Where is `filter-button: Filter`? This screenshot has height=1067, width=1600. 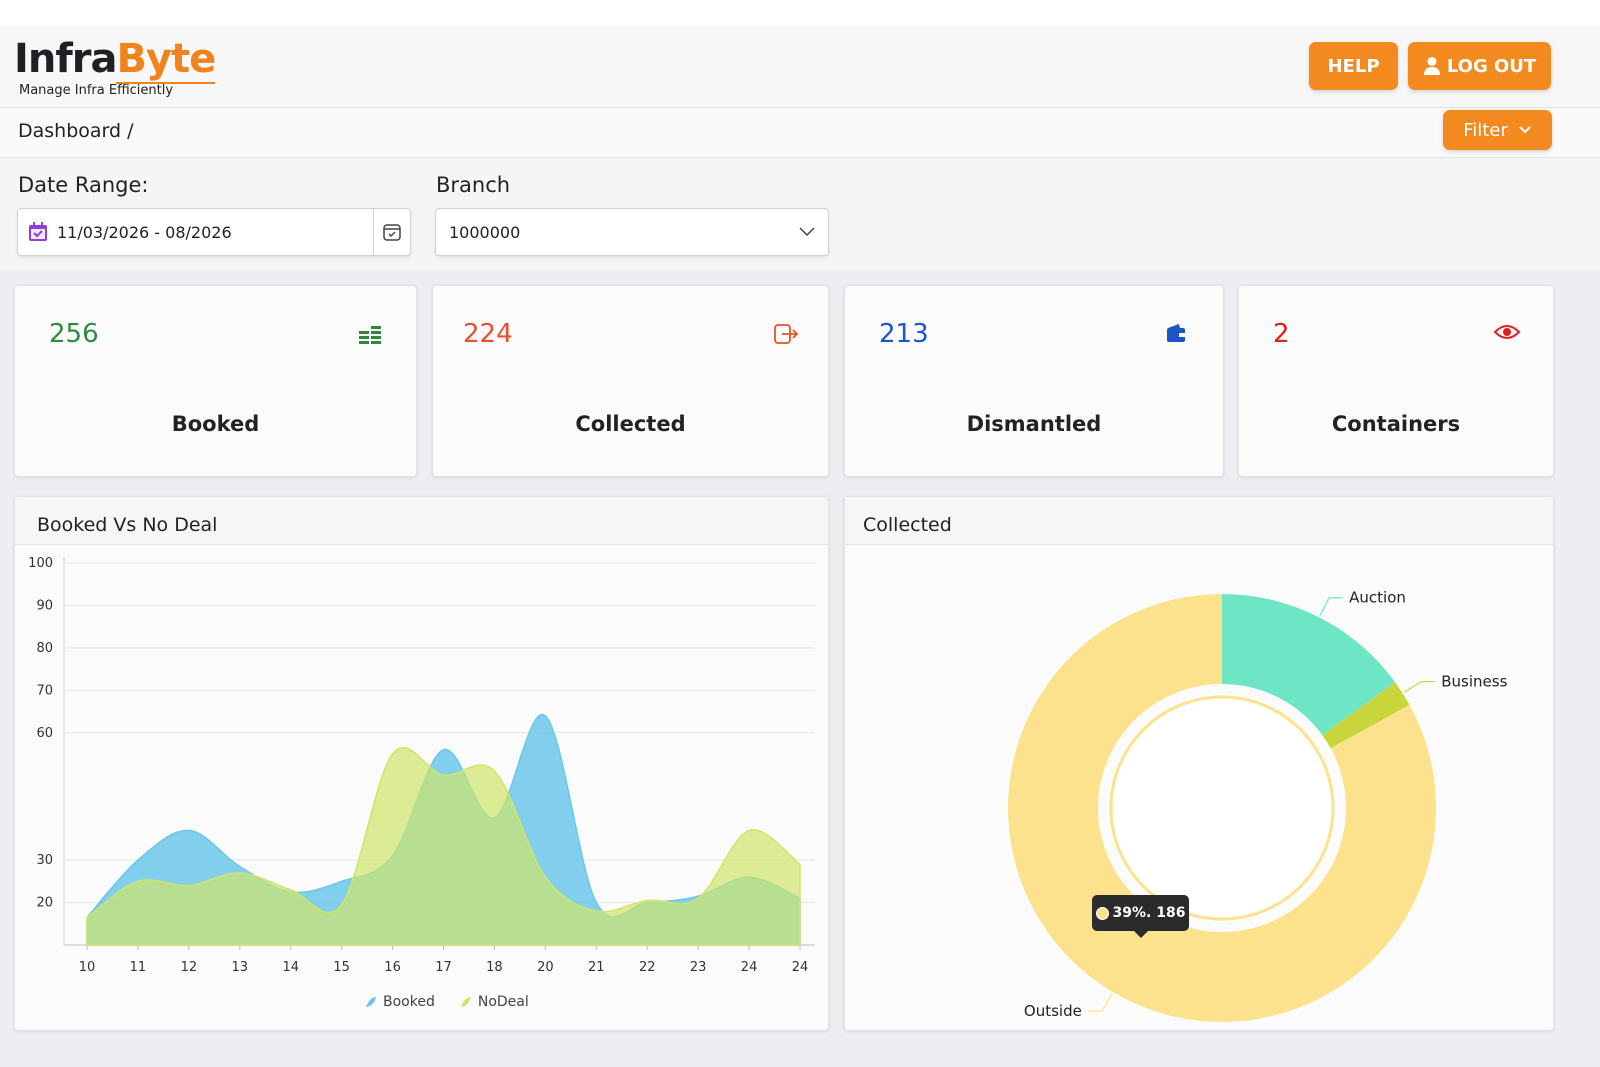
filter-button: Filter is located at coordinates (1497, 130).